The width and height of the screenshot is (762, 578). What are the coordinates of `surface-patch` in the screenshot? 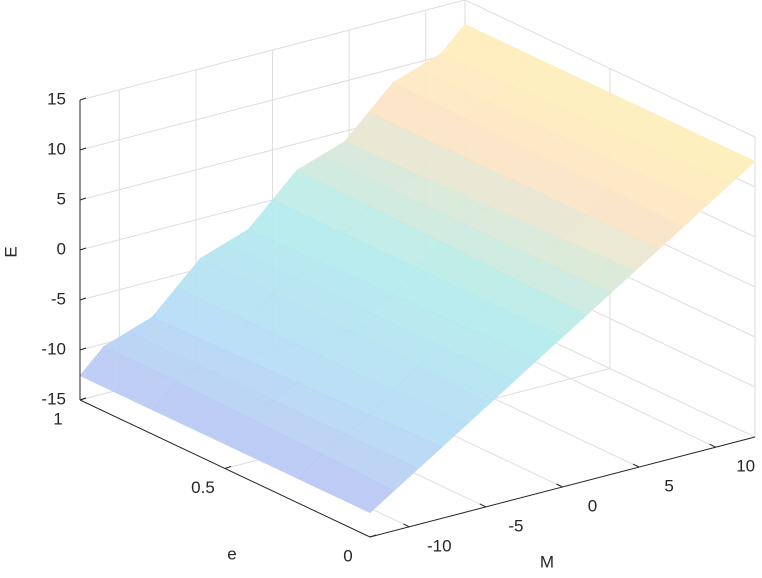 It's located at (345, 483).